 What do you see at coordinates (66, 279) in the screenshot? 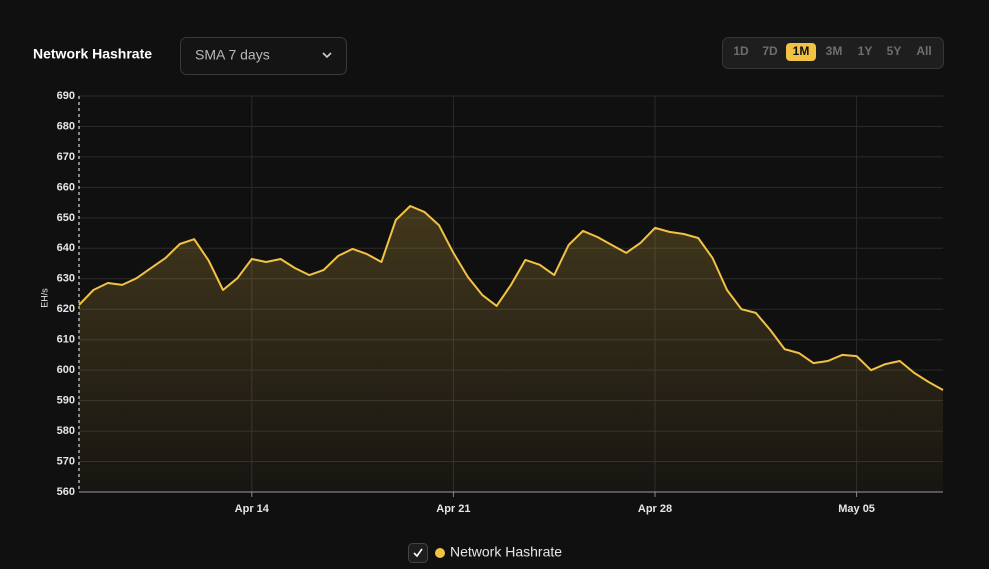
I see `y-tick-label: 630` at bounding box center [66, 279].